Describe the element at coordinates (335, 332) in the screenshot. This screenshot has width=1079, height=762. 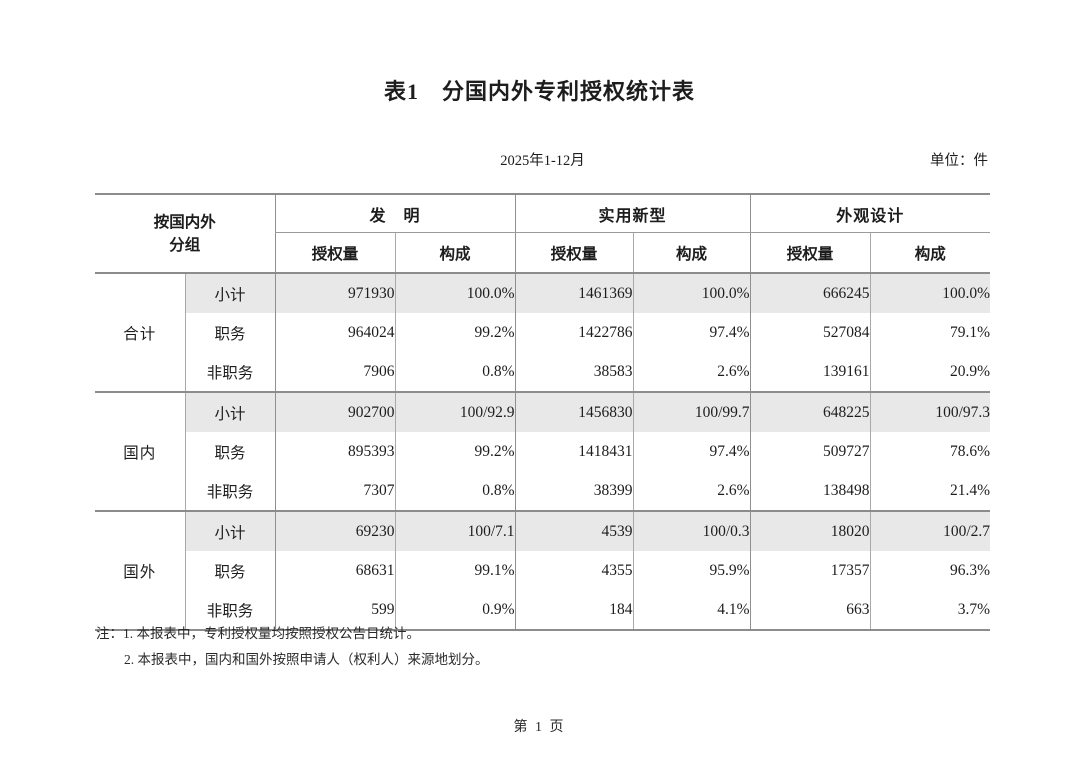
I see `cell-value: 964024` at that location.